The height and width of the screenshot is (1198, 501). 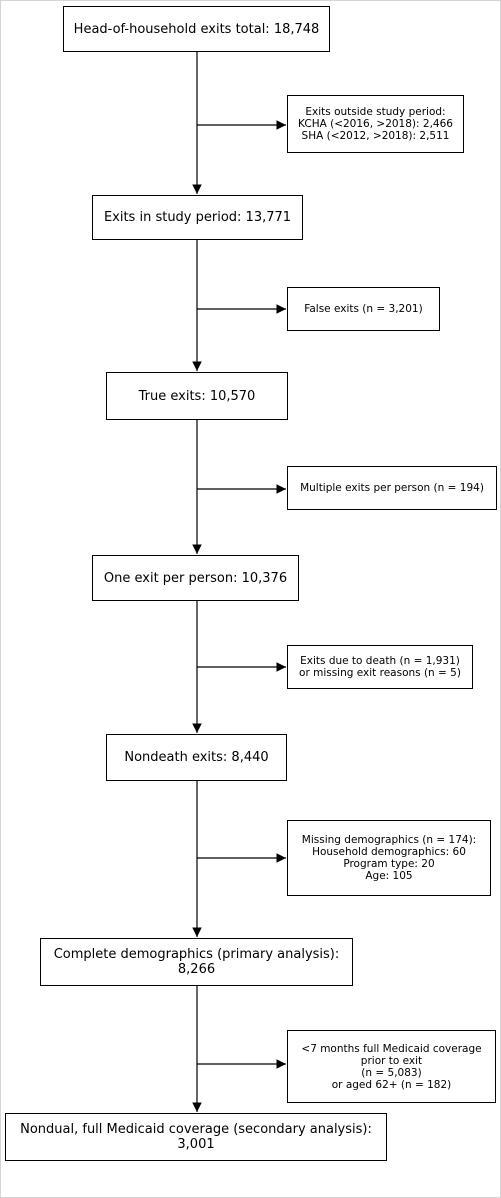 I want to click on box-text: Exits in study period: 13,771, so click(x=197, y=217).